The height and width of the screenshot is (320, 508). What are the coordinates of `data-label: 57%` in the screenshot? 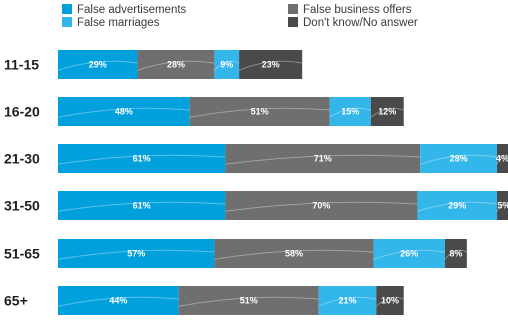 It's located at (136, 254).